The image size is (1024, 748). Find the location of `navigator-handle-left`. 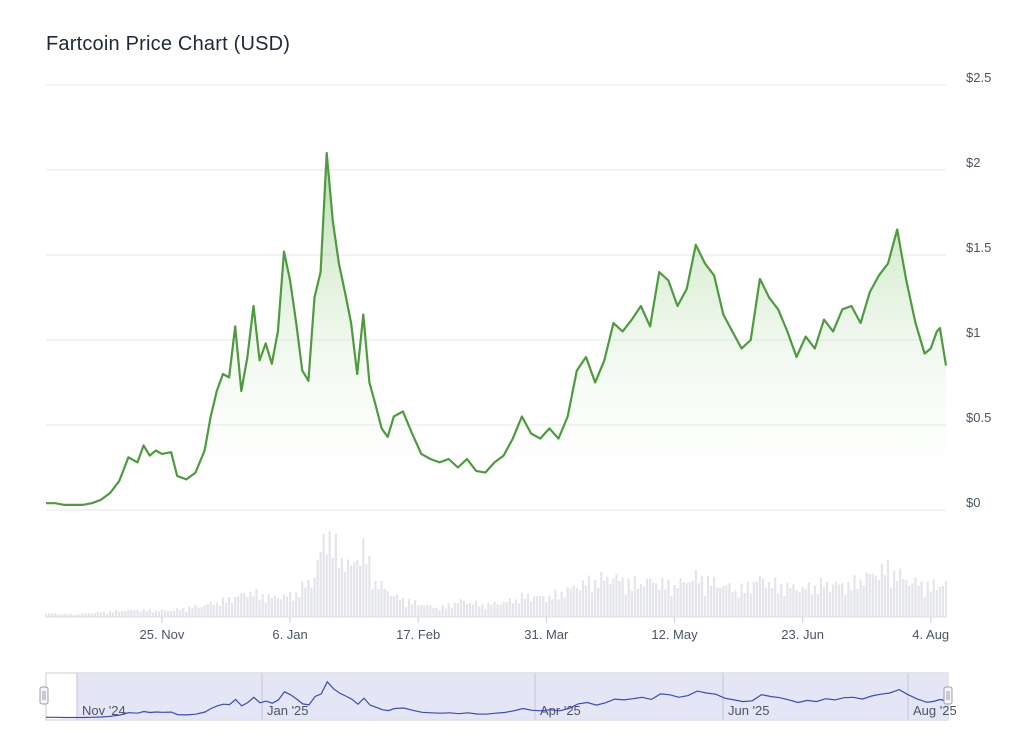

navigator-handle-left is located at coordinates (44, 695).